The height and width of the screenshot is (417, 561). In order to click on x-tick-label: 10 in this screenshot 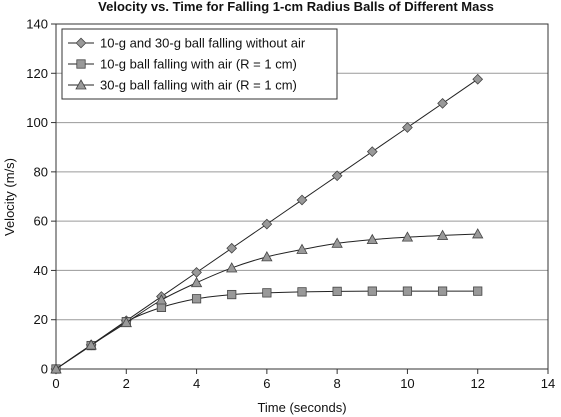, I will do `click(407, 383)`.